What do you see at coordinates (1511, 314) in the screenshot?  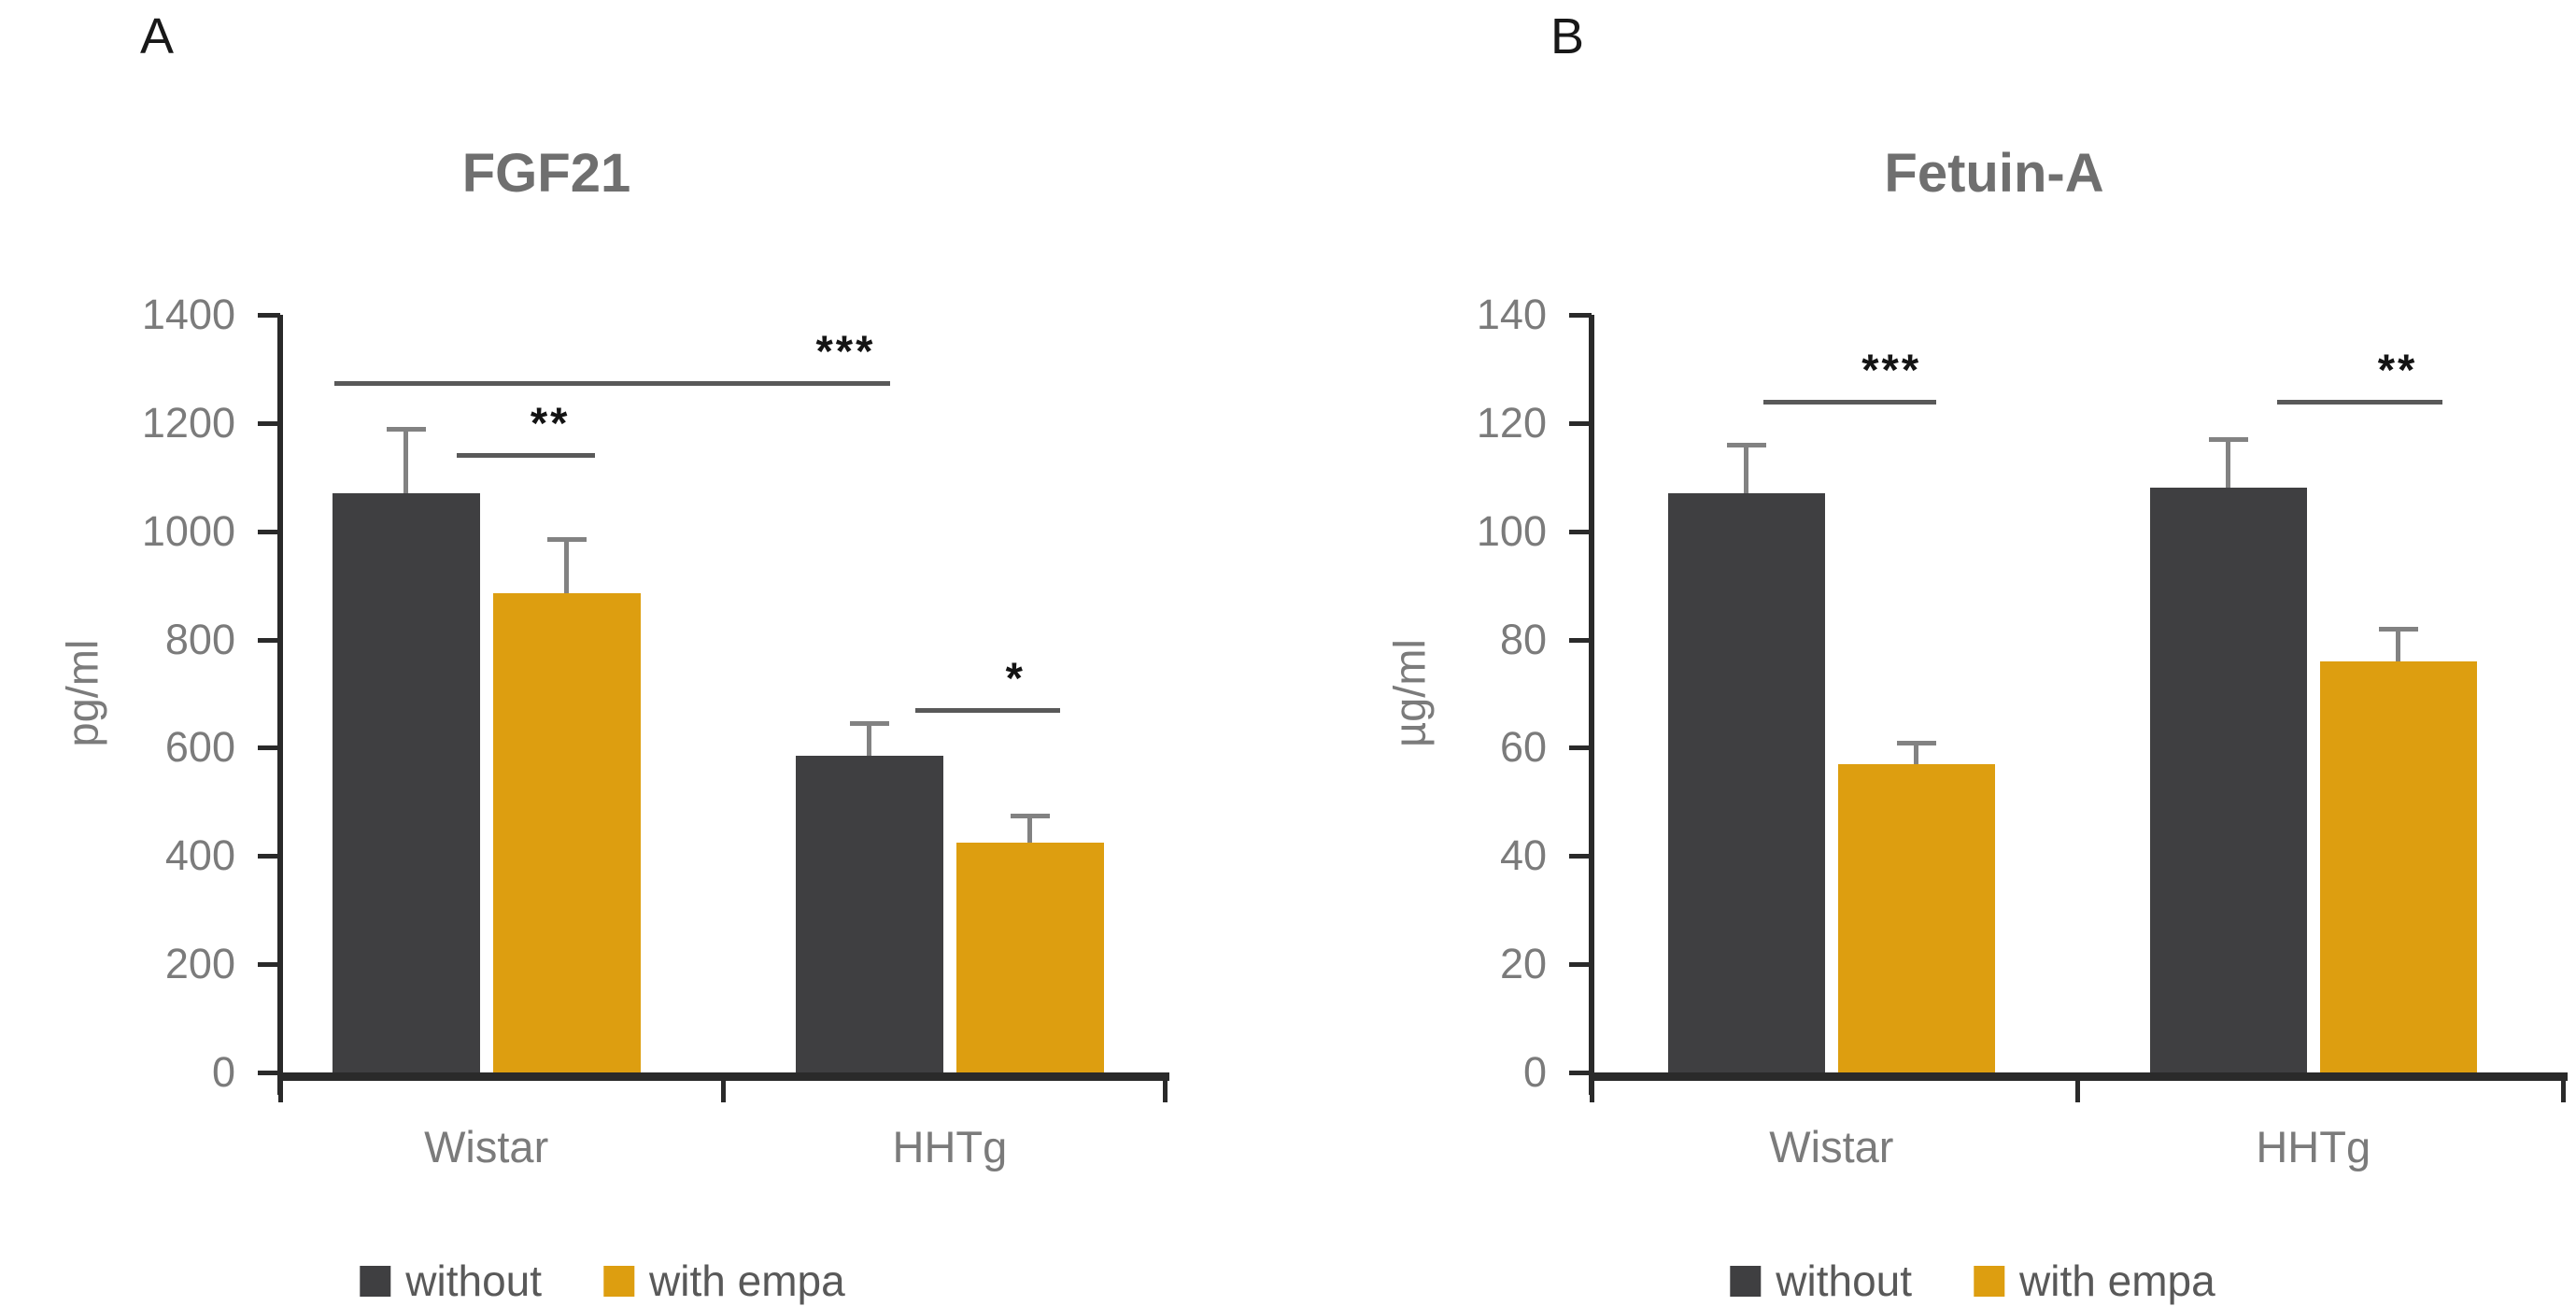 I see `y-tick-label: 140` at bounding box center [1511, 314].